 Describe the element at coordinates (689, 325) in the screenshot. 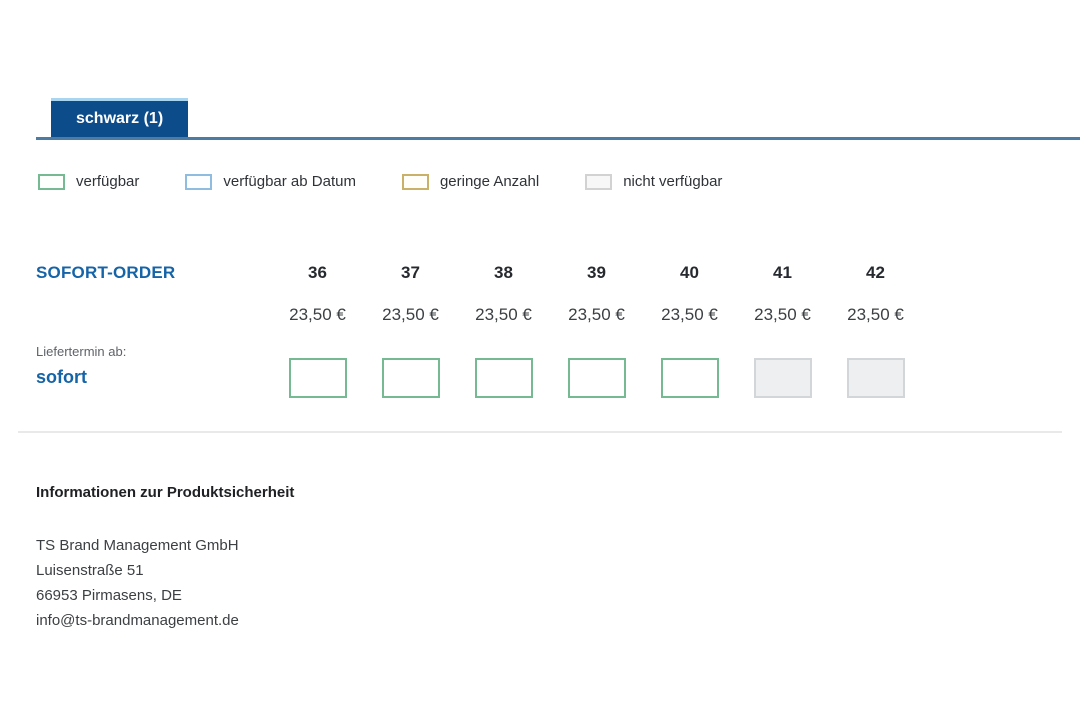

I see `size-column: 40 23,50 €` at that location.